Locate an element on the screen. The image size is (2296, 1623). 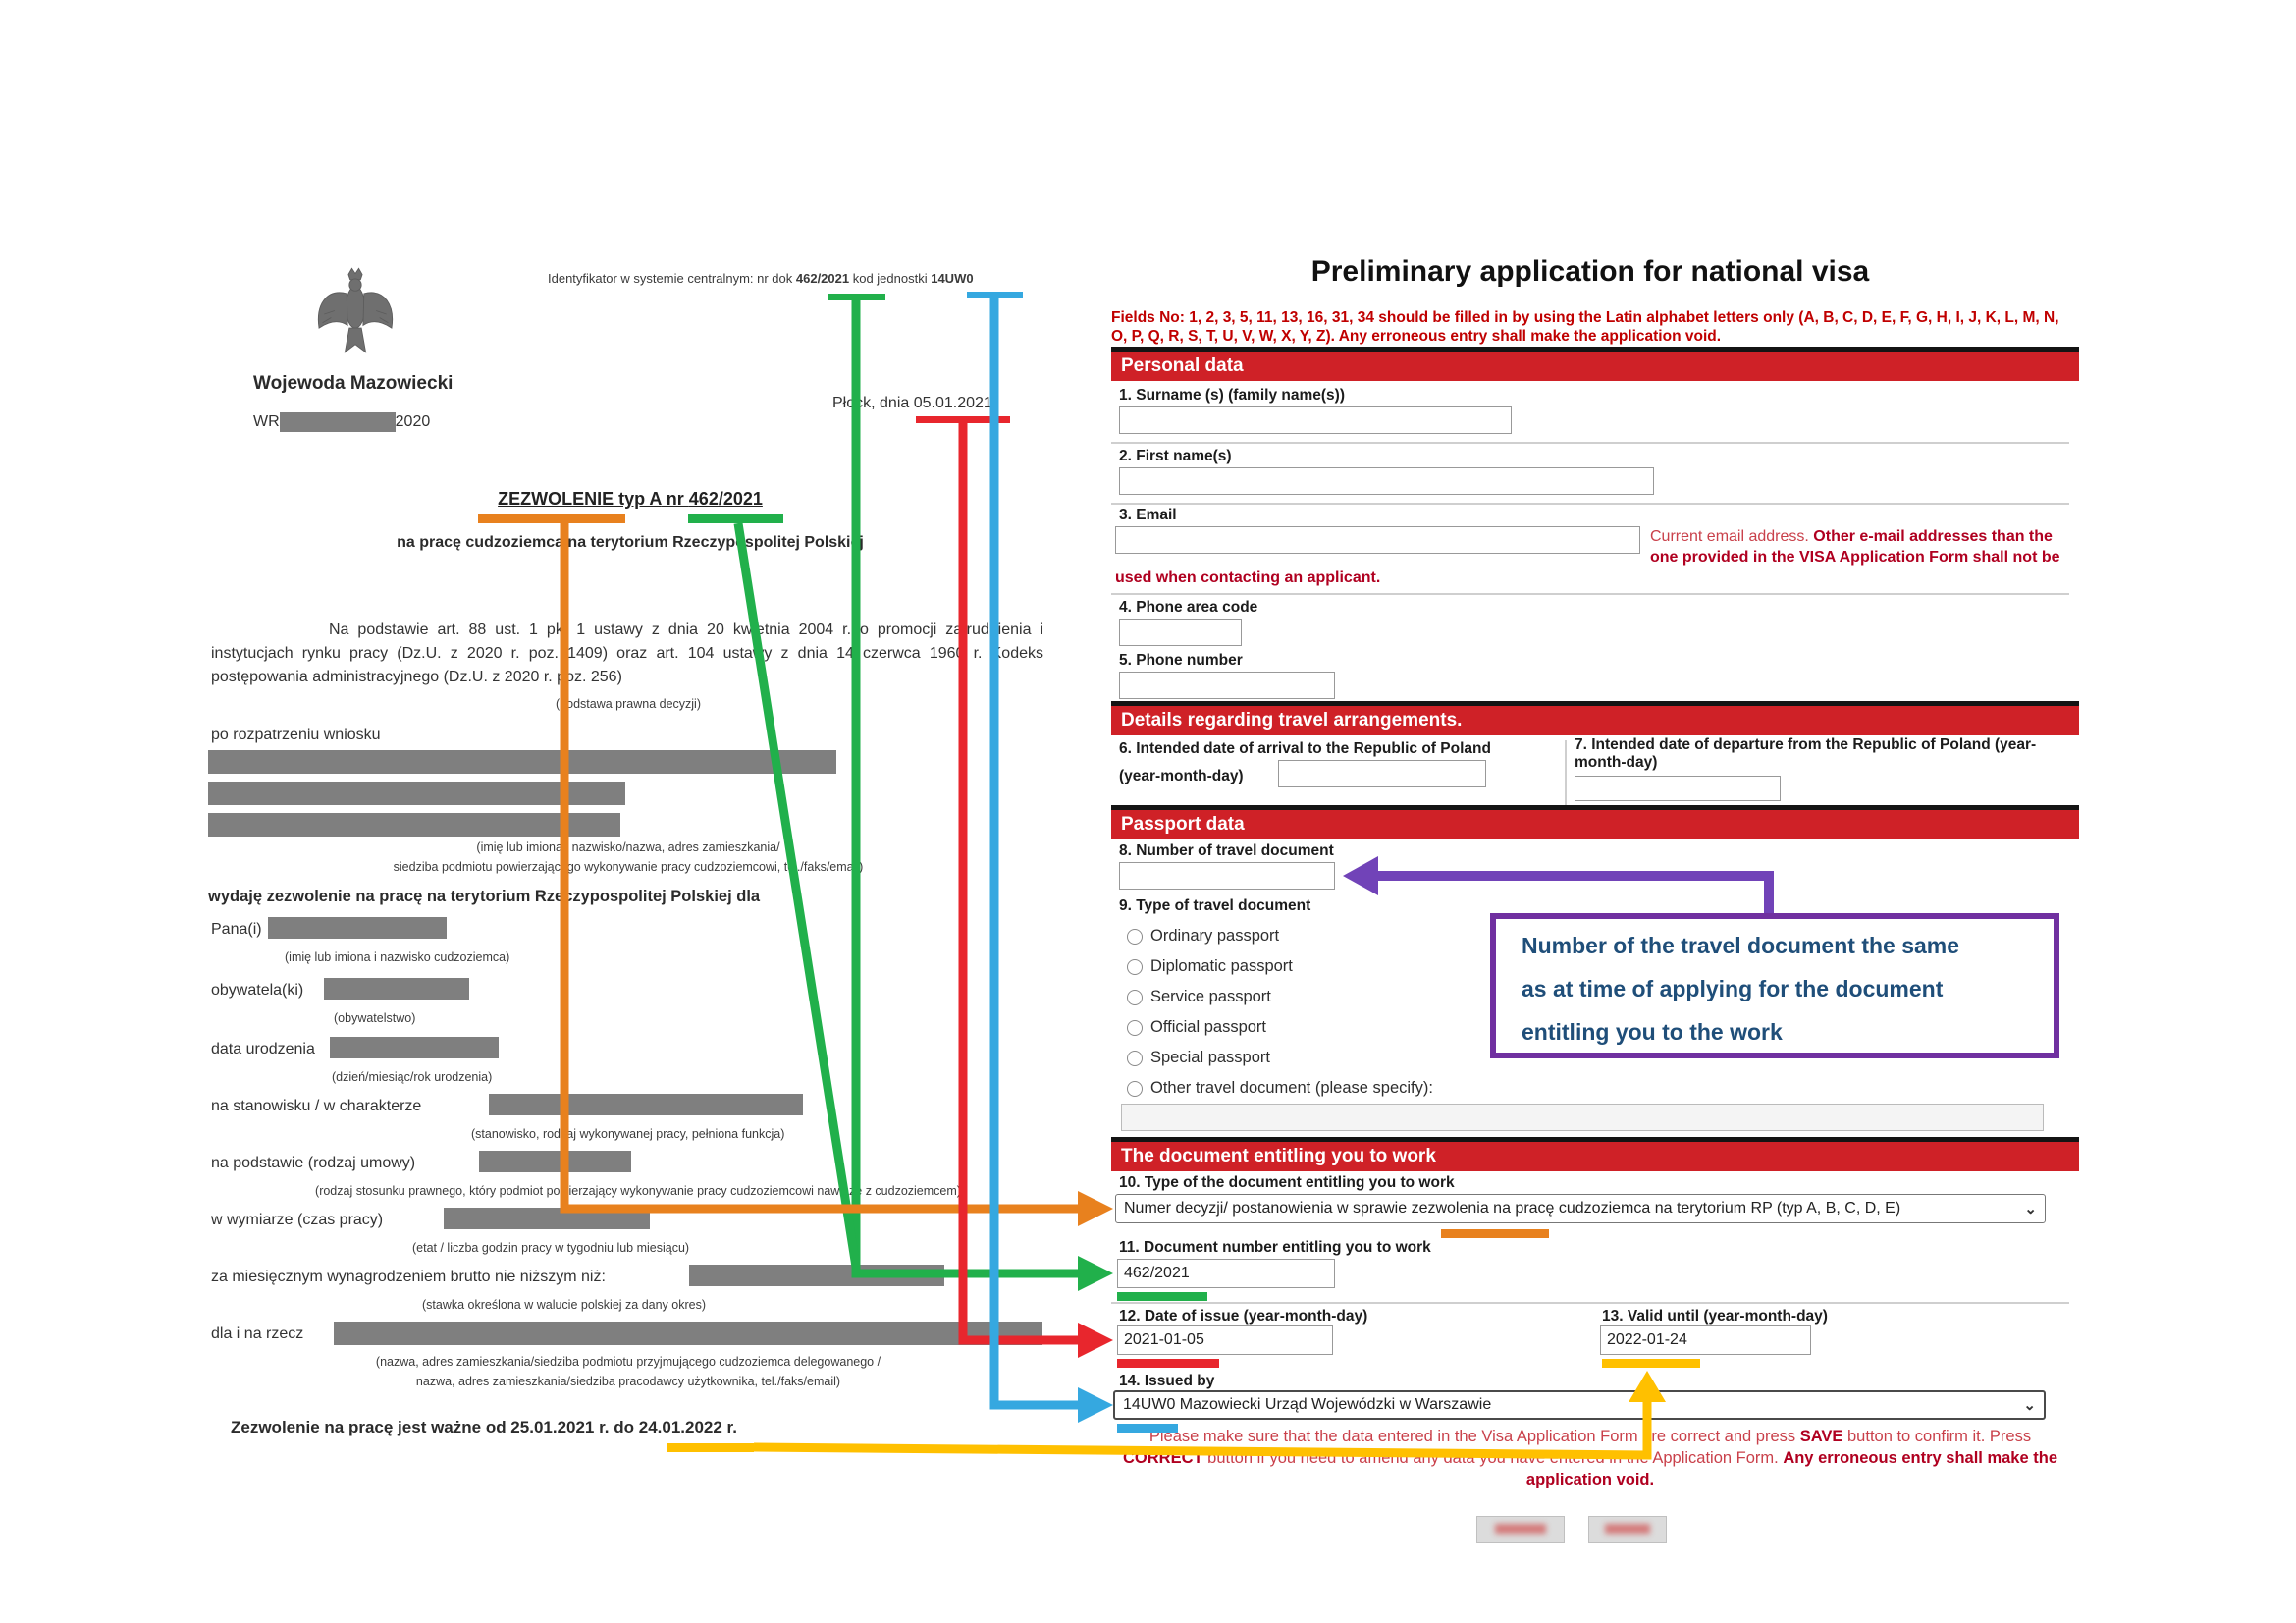
doc-validity-suffix: r. is located at coordinates (729, 1427).